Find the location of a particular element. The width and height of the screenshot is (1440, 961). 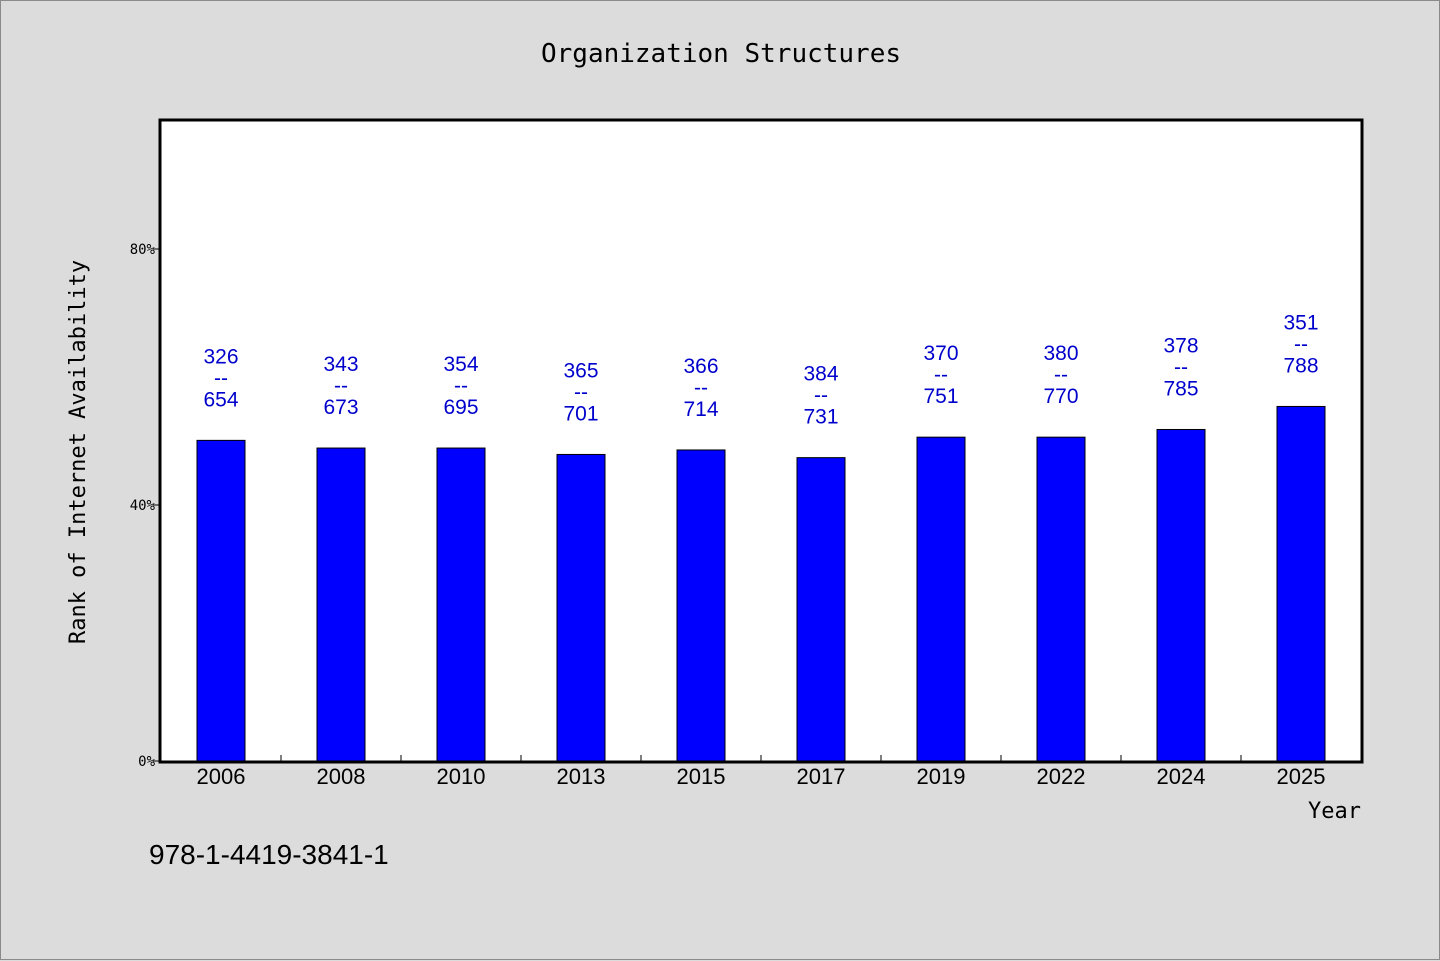

data-label-value: 673 is located at coordinates (340, 407).